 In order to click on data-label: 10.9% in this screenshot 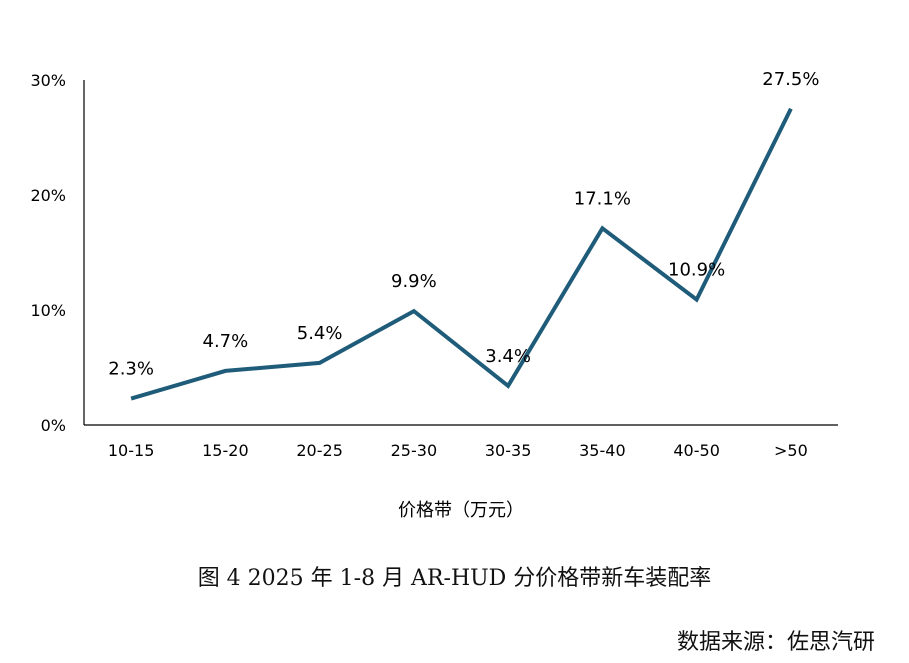, I will do `click(696, 270)`.